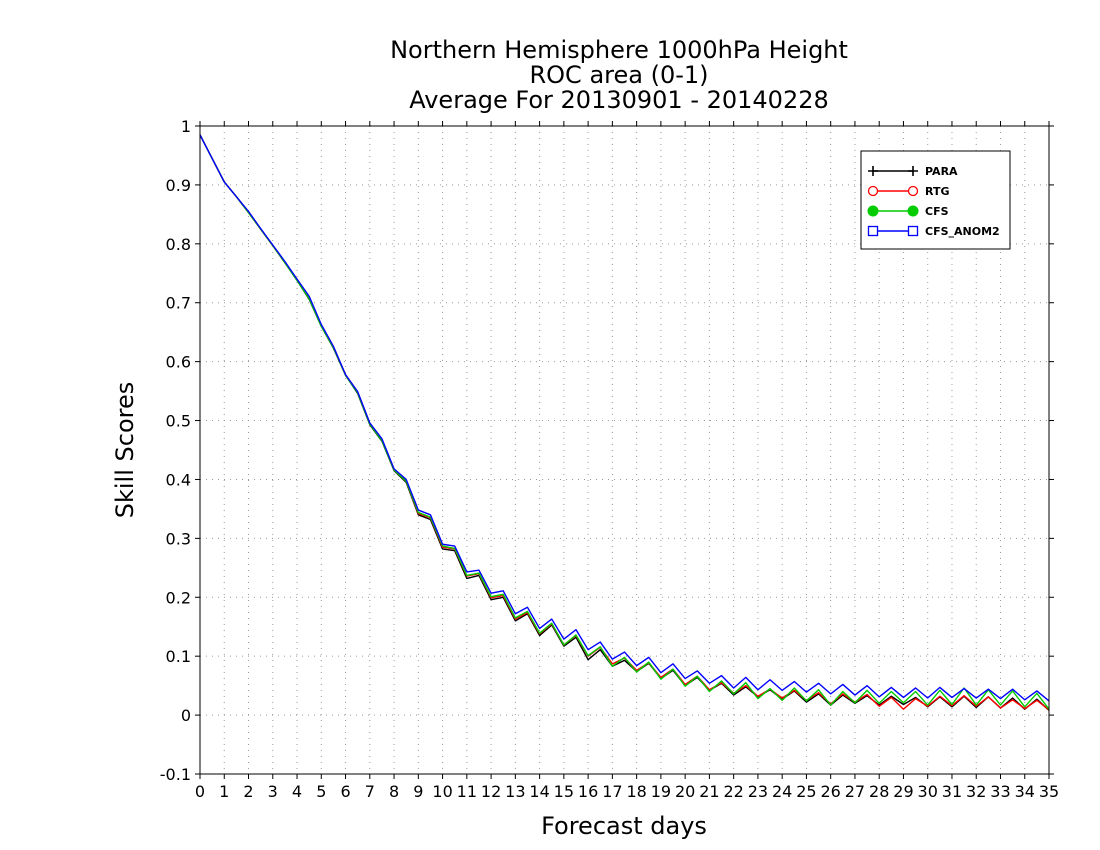 This screenshot has width=1100, height=850. What do you see at coordinates (624, 826) in the screenshot?
I see `x-axis-label: Forecast days` at bounding box center [624, 826].